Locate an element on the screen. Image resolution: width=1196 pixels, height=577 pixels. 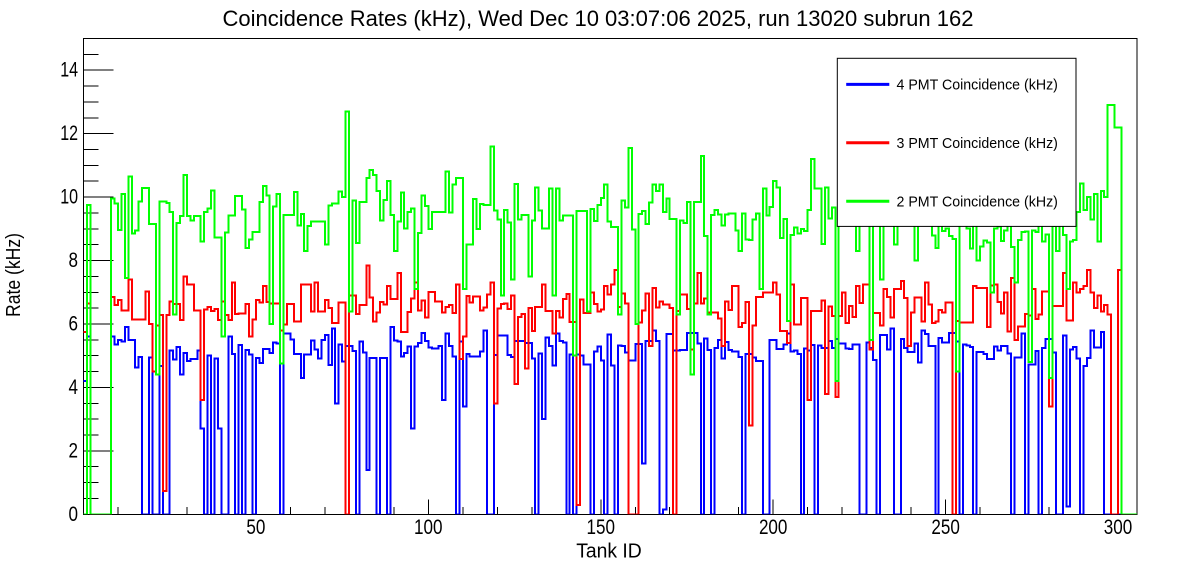
svg-text: 12 is located at coordinates (69, 133).